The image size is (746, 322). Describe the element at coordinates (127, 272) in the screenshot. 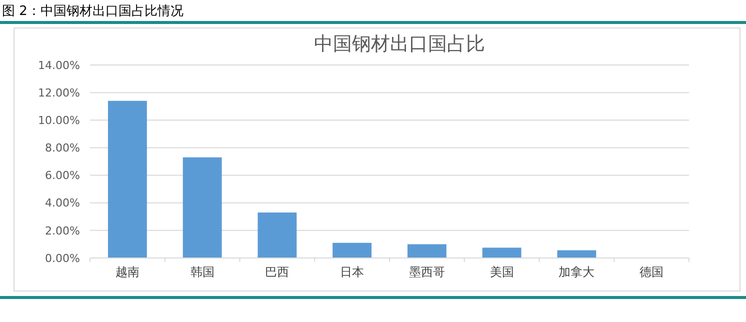

I see `x-tick-label: 越南` at that location.